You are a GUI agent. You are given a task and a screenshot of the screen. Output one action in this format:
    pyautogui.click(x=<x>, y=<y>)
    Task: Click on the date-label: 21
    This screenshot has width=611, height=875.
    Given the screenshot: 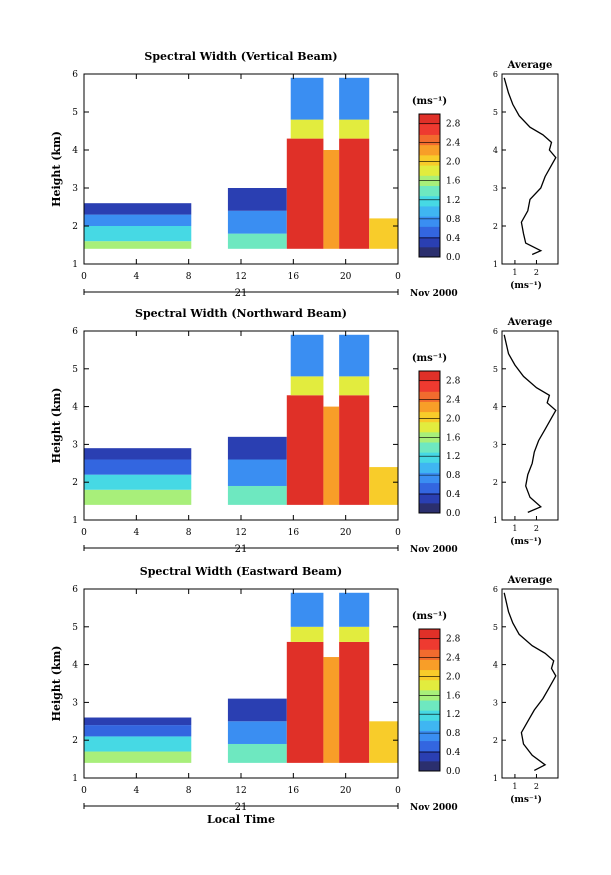 What is the action you would take?
    pyautogui.click(x=241, y=293)
    